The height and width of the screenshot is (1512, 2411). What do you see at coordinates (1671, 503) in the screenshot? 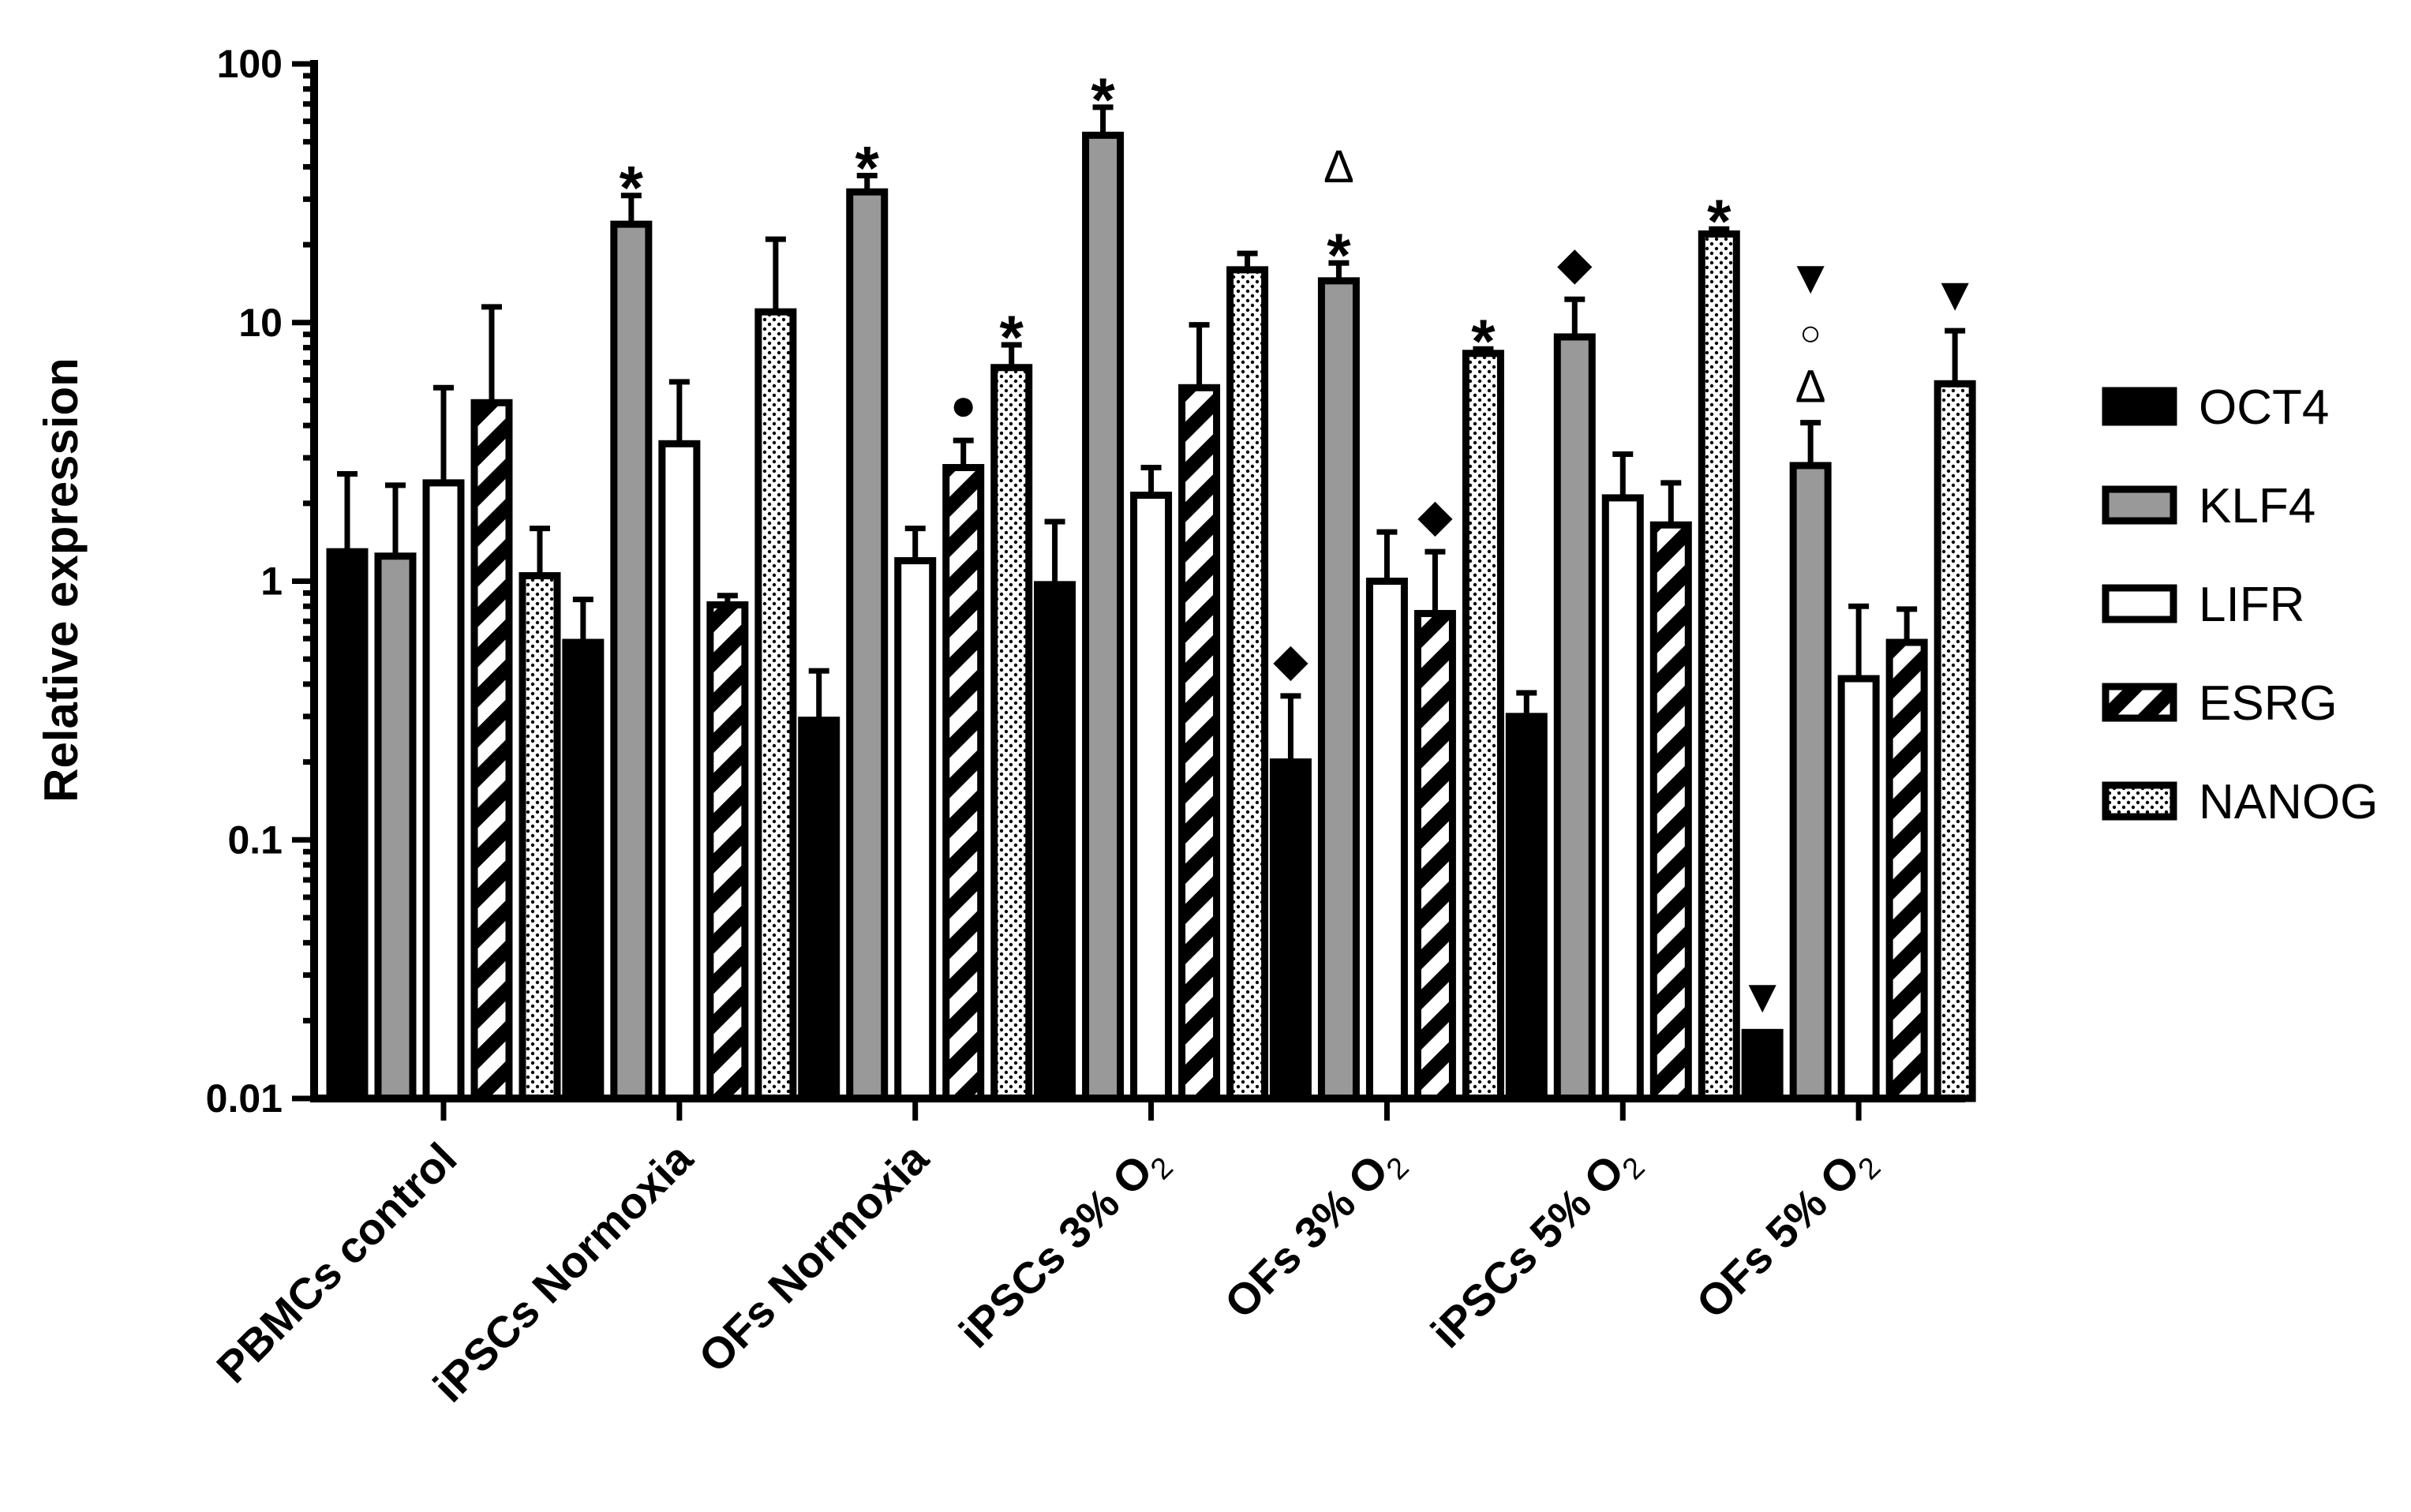
I see `error-bar-esrg-cat5` at bounding box center [1671, 503].